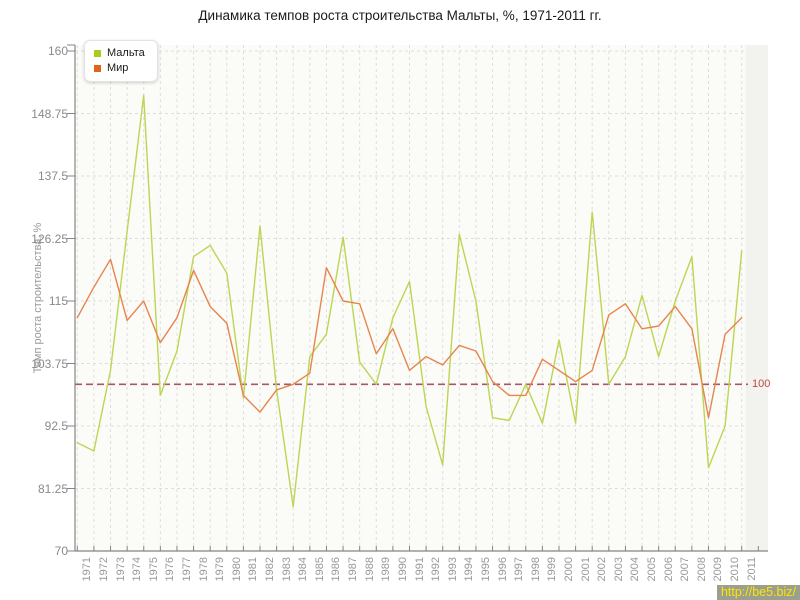  Describe the element at coordinates (49, 113) in the screenshot. I see `y-tick-label: 148.75` at that location.